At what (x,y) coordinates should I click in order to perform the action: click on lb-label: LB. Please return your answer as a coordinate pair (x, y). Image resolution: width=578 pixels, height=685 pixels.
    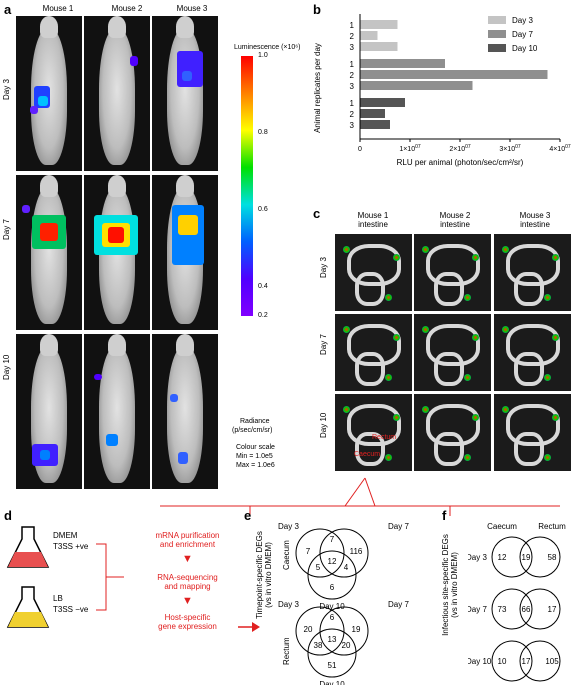
    Looking at the image, I should click on (58, 598).